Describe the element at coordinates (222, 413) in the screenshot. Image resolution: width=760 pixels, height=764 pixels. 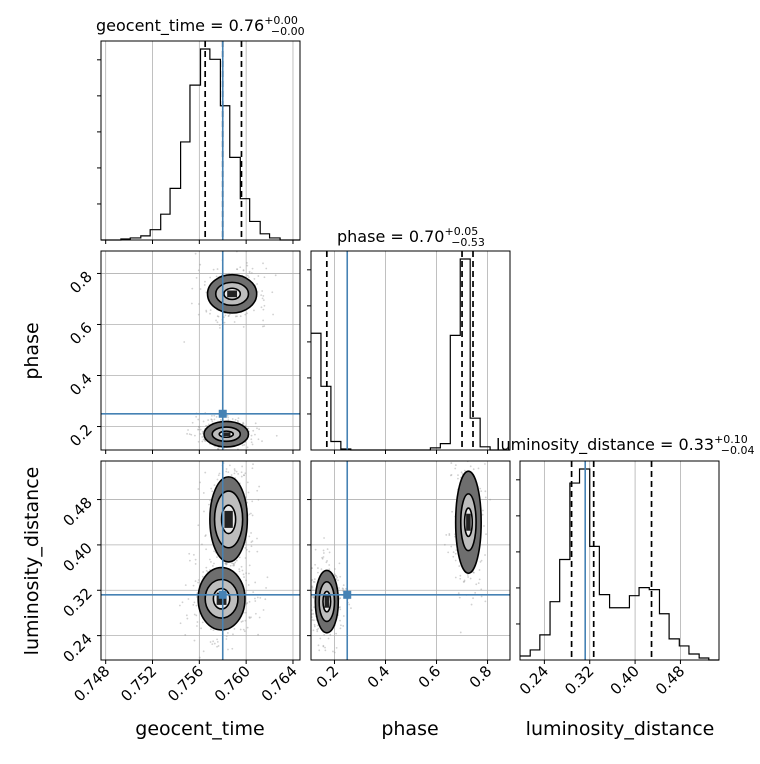
I see `truth-marker` at that location.